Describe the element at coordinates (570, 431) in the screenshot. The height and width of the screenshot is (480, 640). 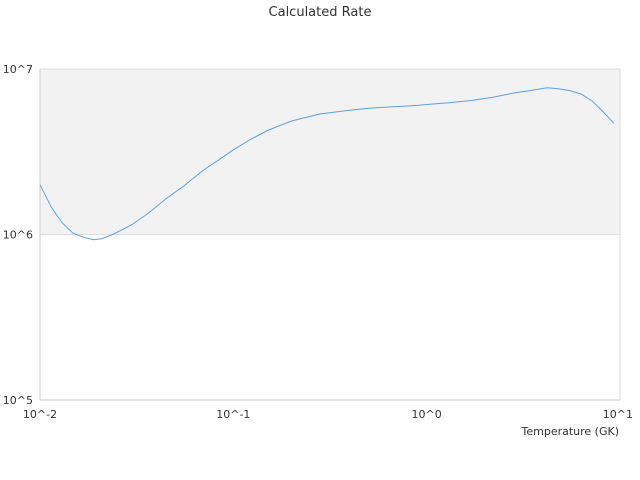
I see `x-axis-label: Temperature (GK)` at that location.